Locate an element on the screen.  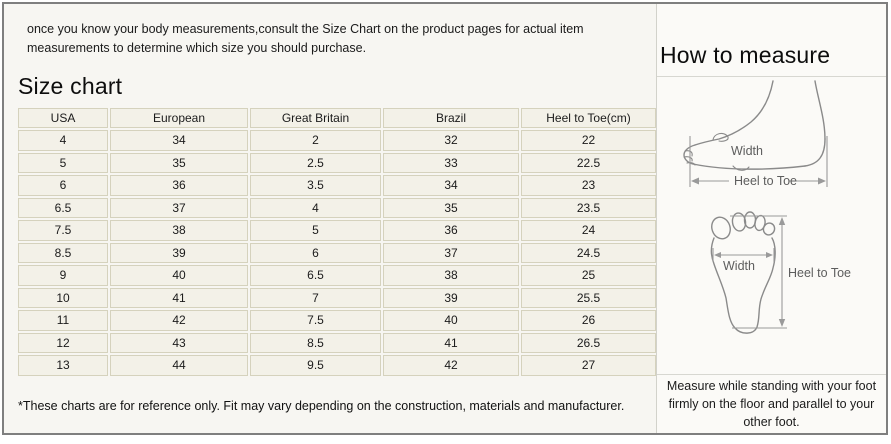
table-row: 9 40 6.5 38 25 is located at coordinates (337, 275).